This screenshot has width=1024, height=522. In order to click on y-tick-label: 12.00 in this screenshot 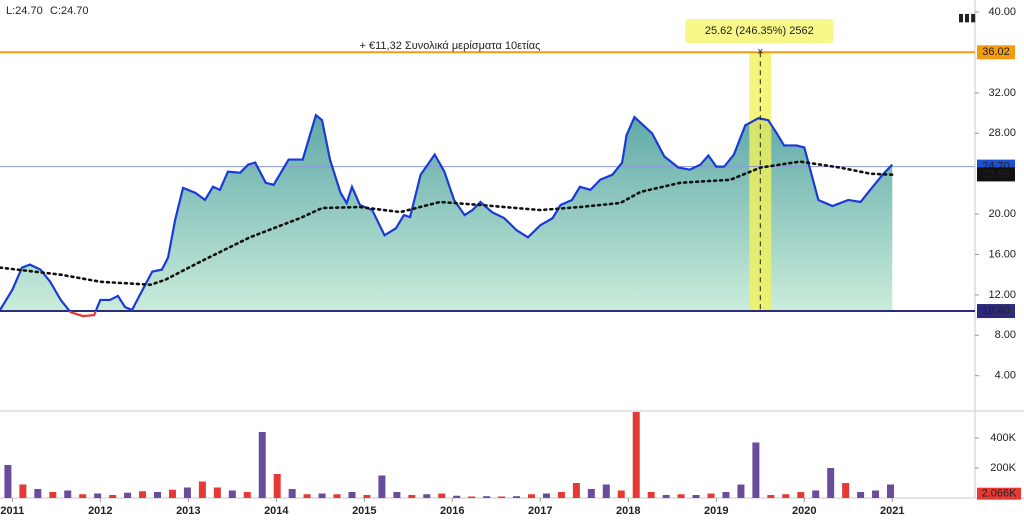, I will do `click(1002, 295)`.